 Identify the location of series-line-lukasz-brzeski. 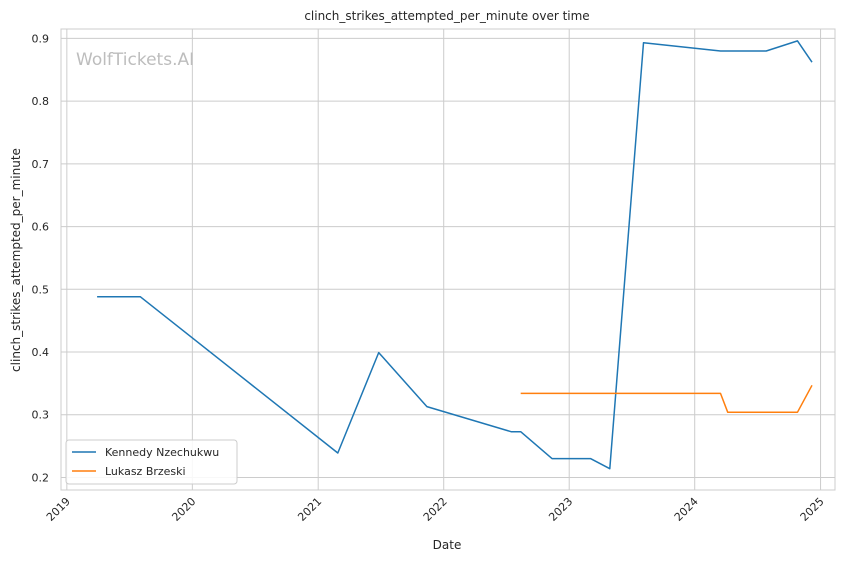
(666, 398).